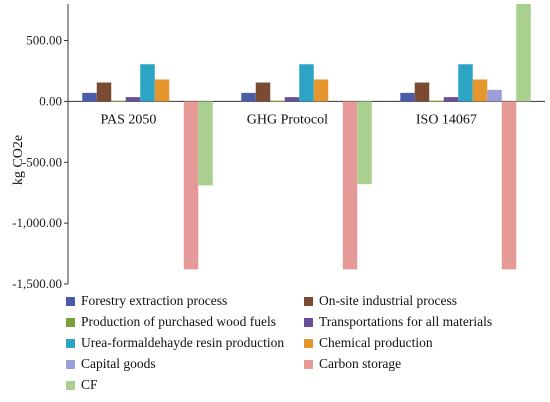 This screenshot has height=402, width=550. What do you see at coordinates (42, 161) in the screenshot?
I see `y-tick-label: -500.00` at bounding box center [42, 161].